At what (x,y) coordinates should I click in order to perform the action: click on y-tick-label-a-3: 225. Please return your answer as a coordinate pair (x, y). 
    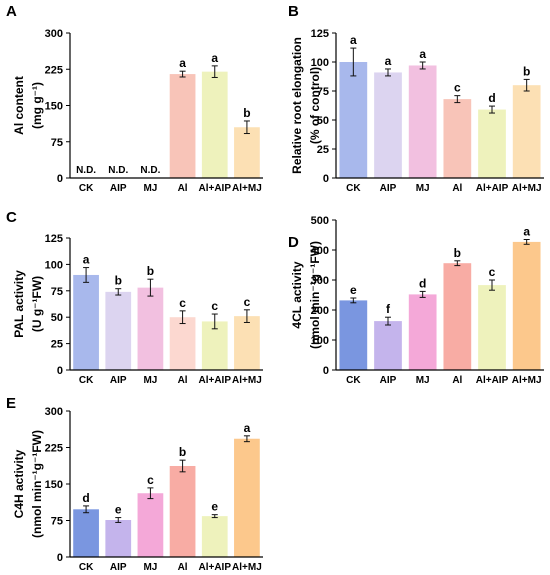
    Looking at the image, I should click on (54, 70).